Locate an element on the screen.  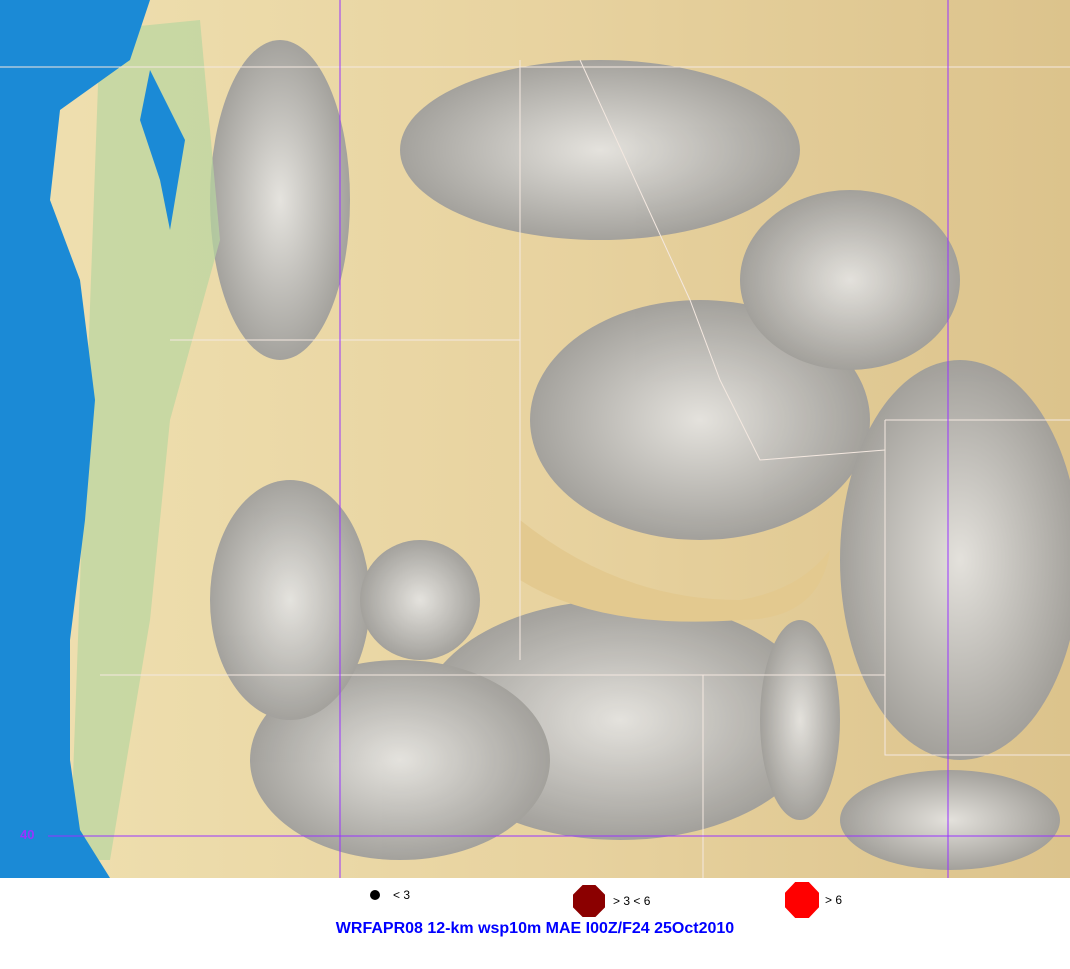
coastal-lowland is located at coordinates (145, 440).